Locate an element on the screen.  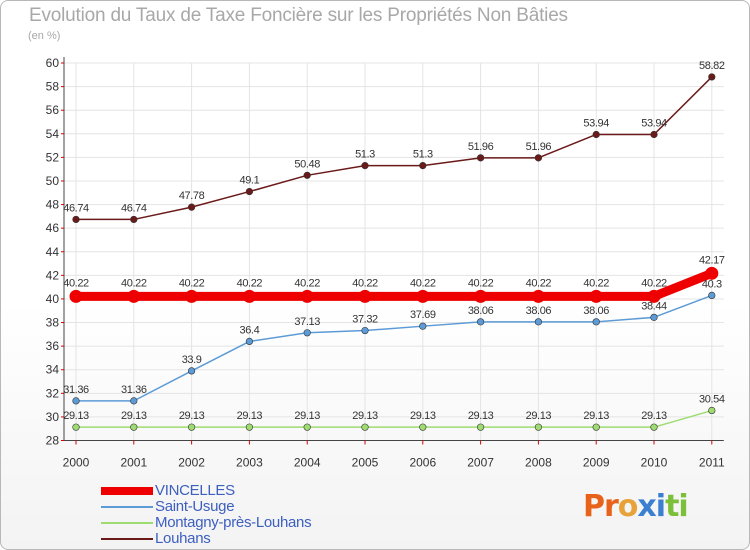
series-line-montagny-pr-s-louhans is located at coordinates (394, 418).